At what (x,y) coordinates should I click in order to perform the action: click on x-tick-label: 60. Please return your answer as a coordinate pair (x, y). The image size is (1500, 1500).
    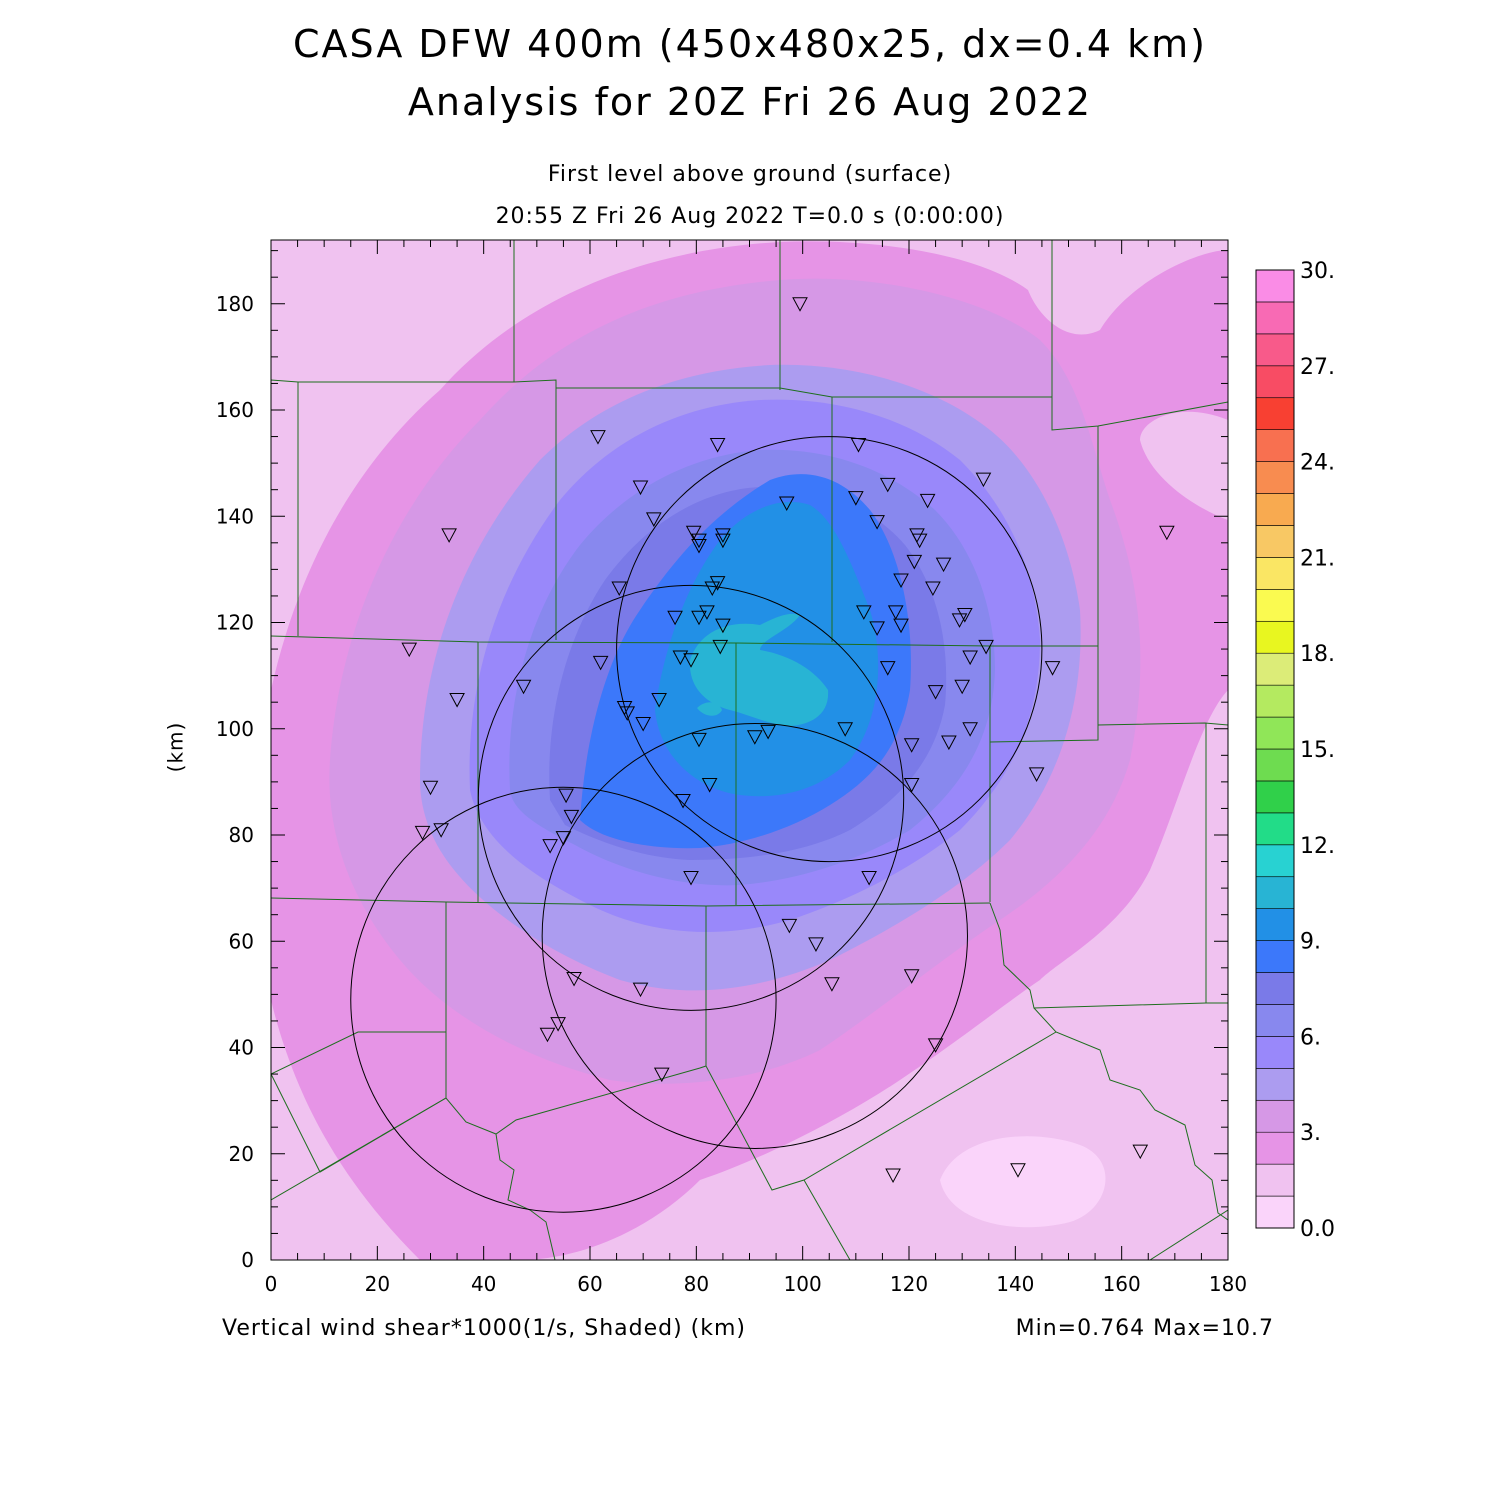
    Looking at the image, I should click on (589, 1284).